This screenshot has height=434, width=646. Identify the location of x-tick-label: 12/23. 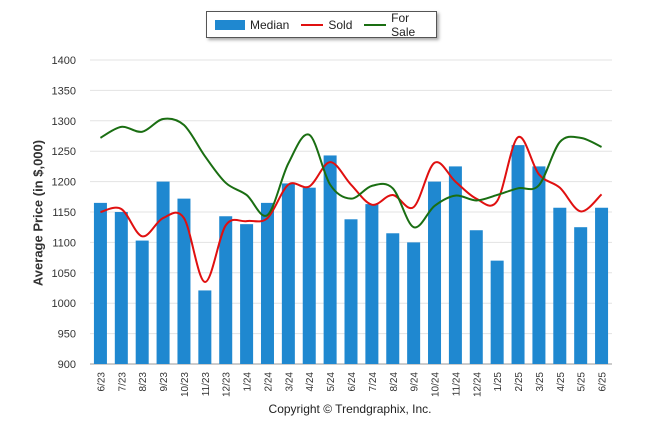
(227, 384).